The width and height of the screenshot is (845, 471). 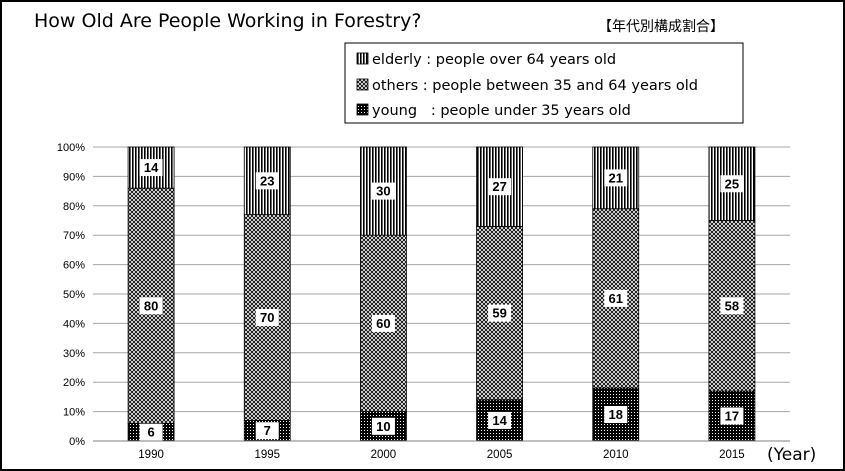 I want to click on y-axis-ticks: 0% 10% 20% 30% 40% 50% 60% 70% 80% 90% 100%, so click(x=71, y=295).